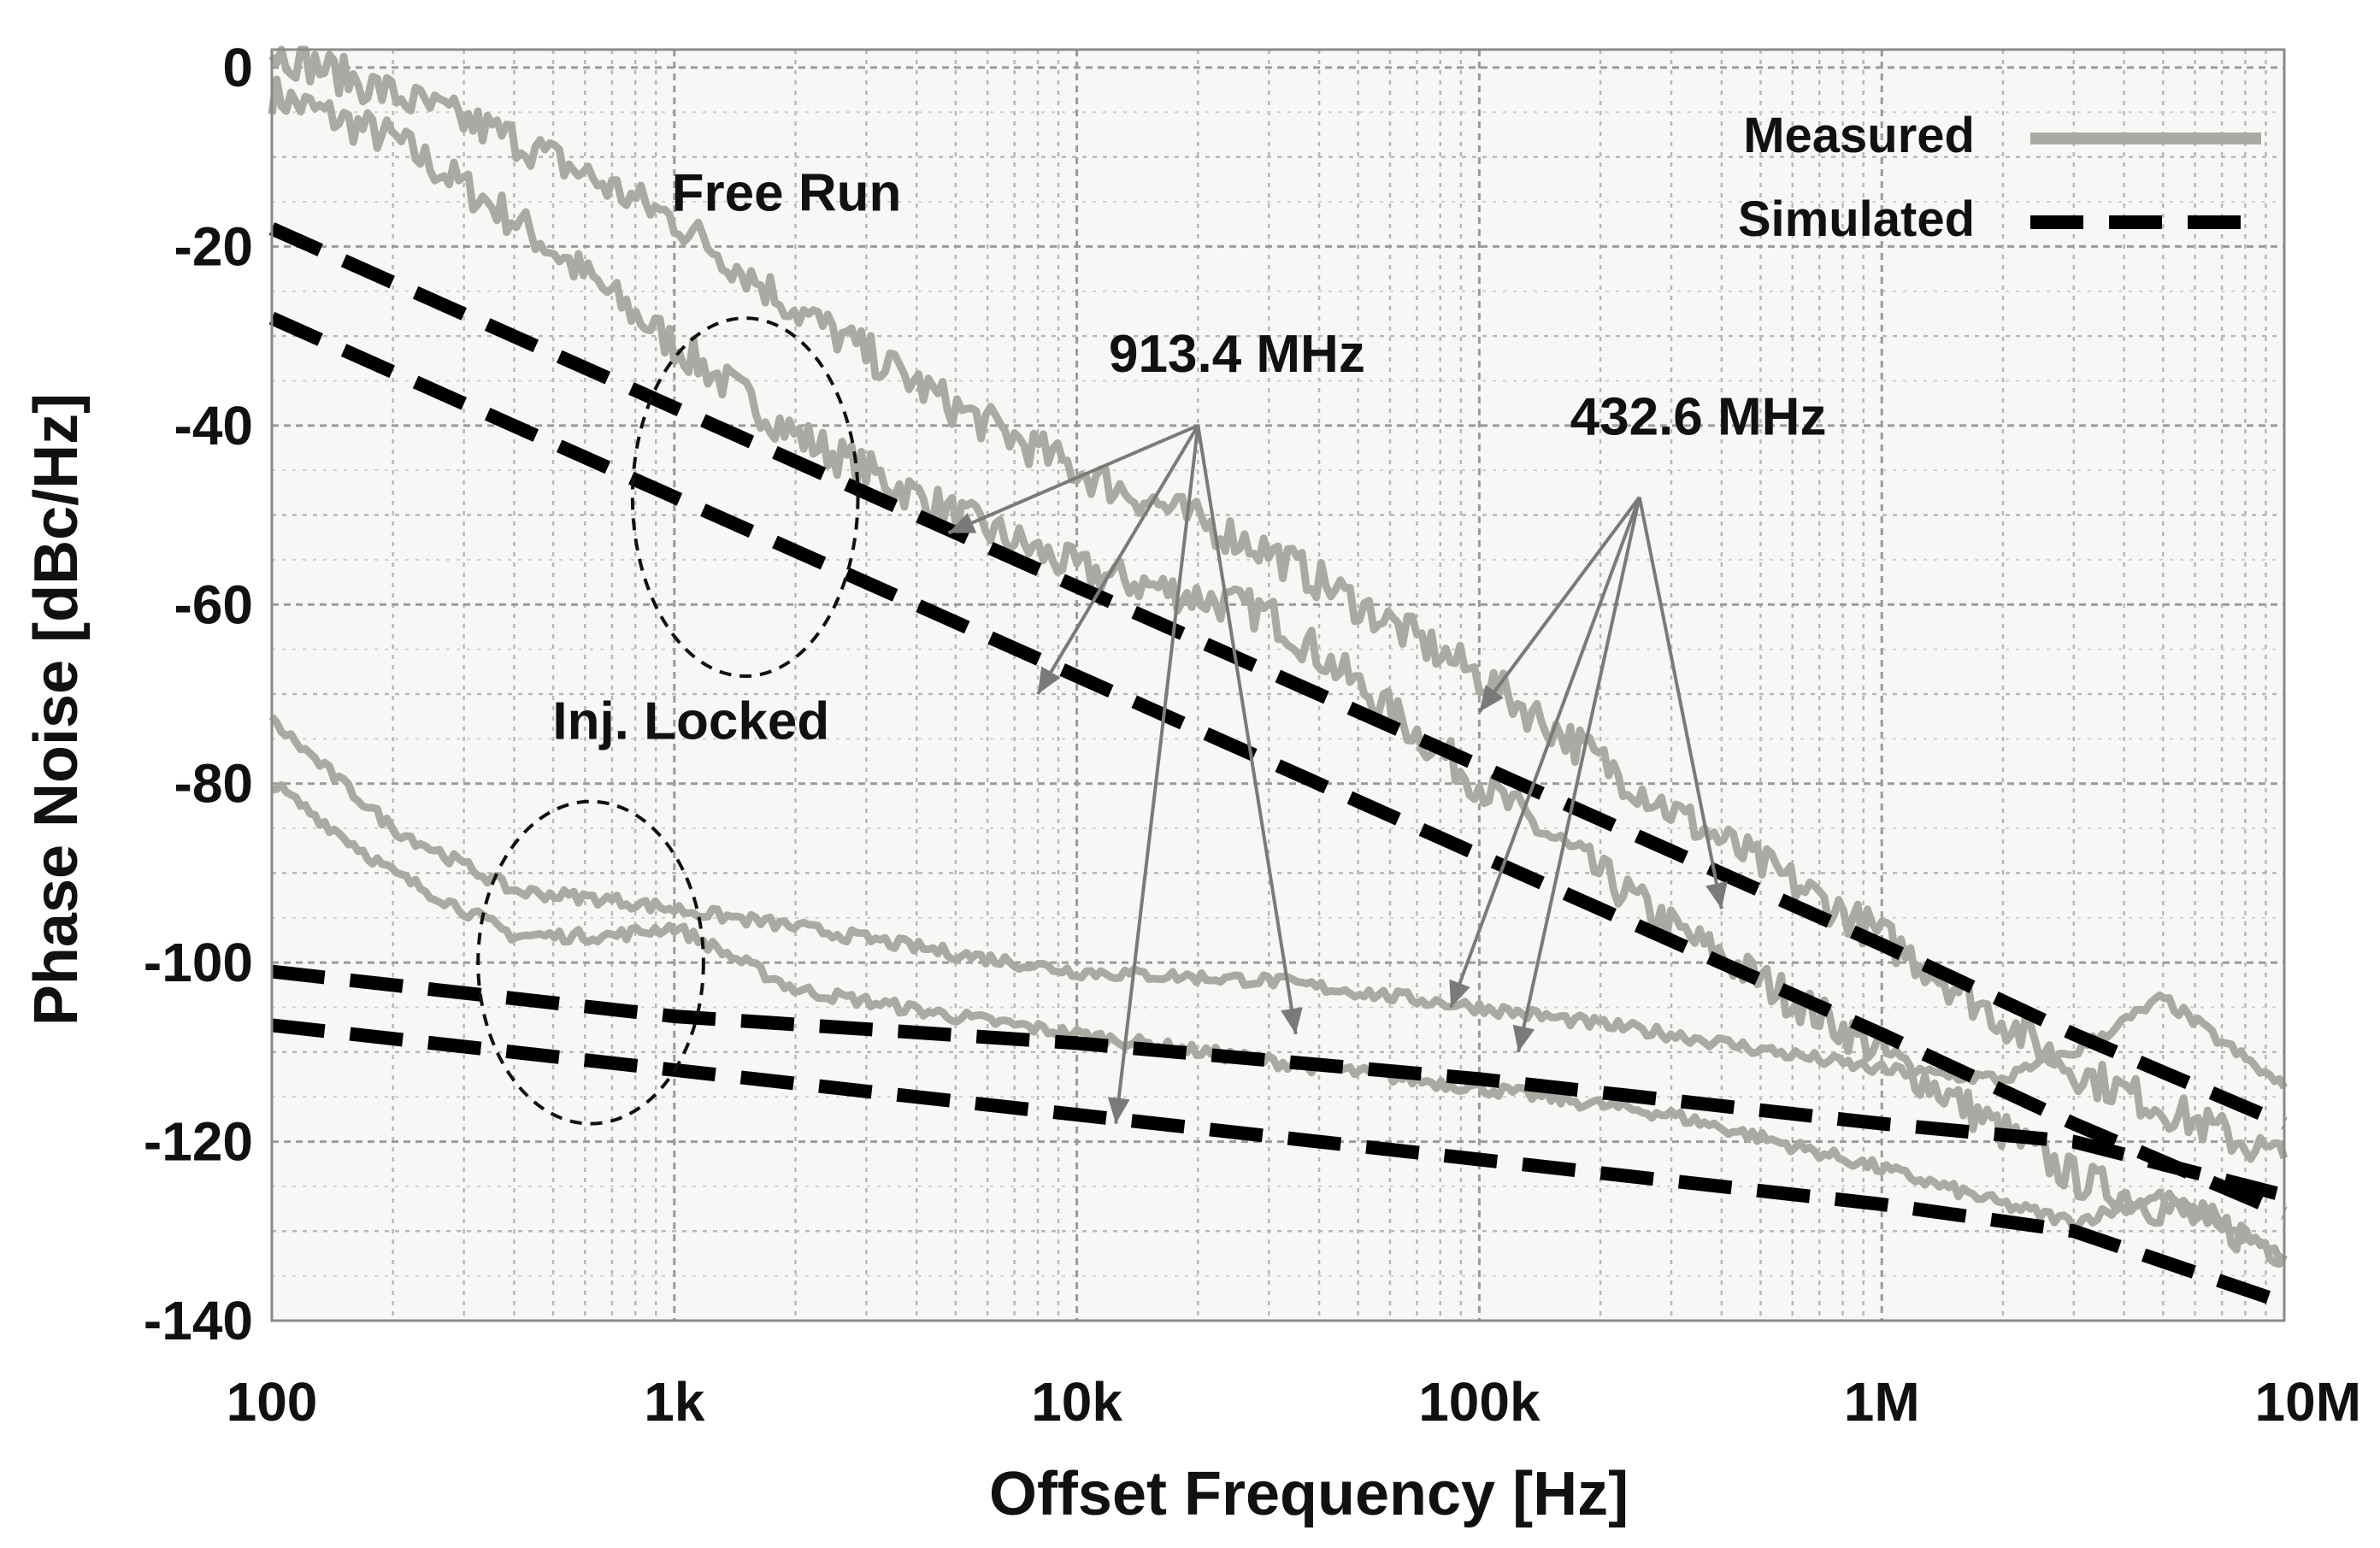  Describe the element at coordinates (675, 1402) in the screenshot. I see `x-tick-label: 1k` at that location.